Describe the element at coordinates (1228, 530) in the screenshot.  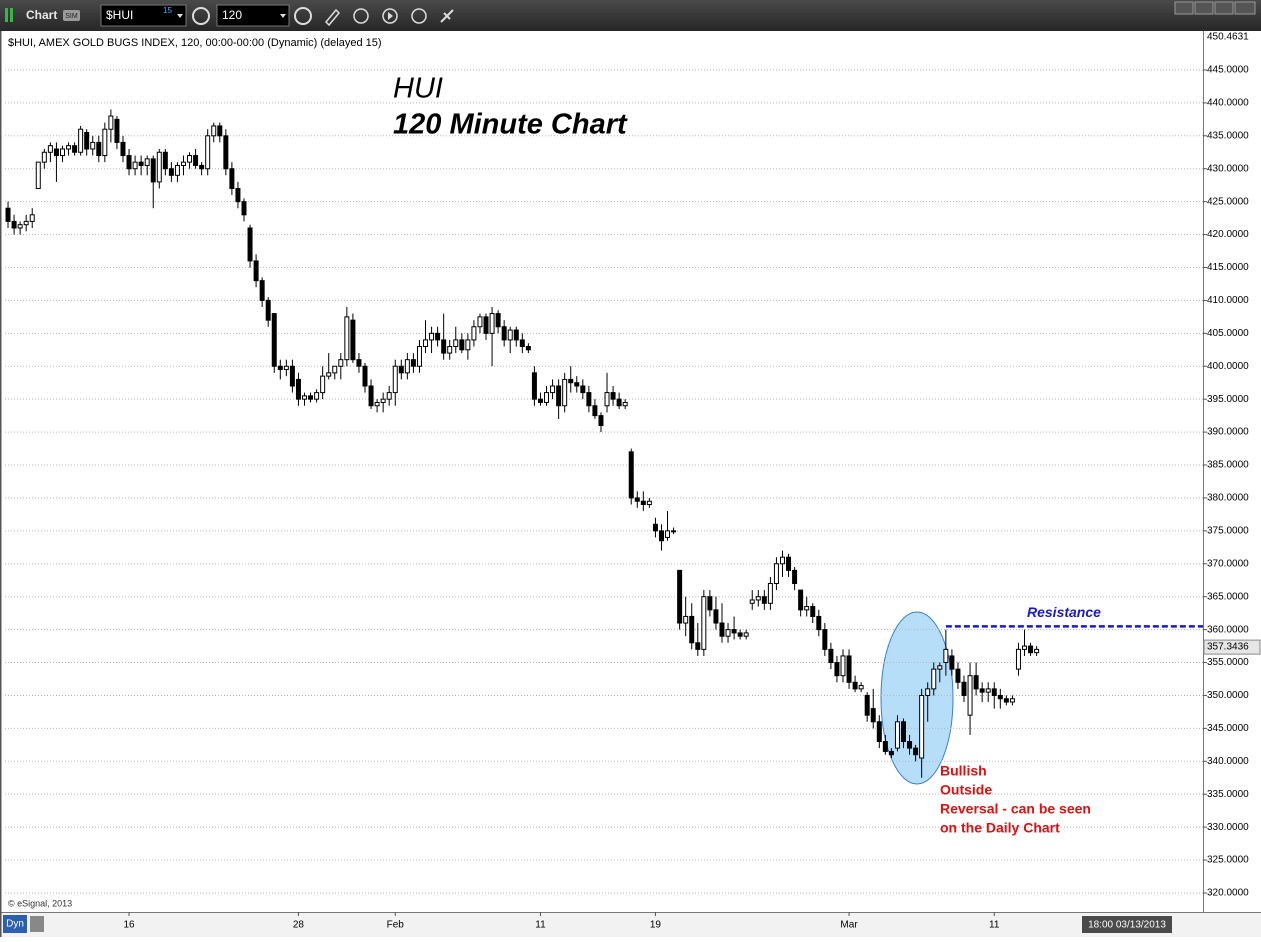
I see `y-tick-label: 375.0000` at that location.